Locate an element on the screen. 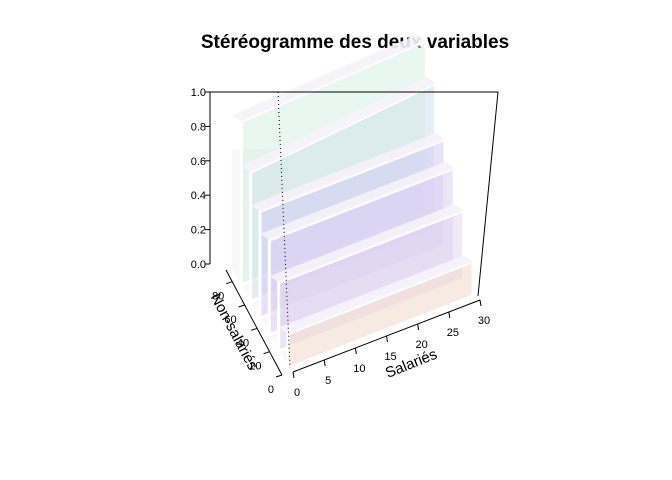  y-tick-label: 80 is located at coordinates (218, 297).